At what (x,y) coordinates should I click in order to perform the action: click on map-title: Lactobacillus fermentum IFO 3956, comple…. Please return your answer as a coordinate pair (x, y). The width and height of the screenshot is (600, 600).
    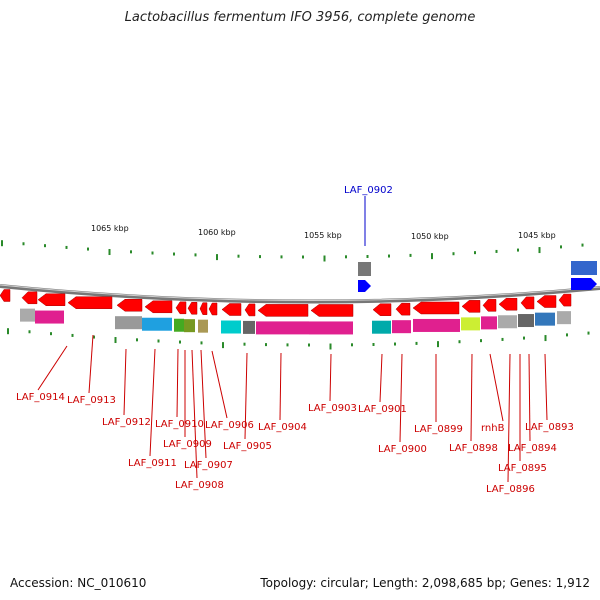
    Looking at the image, I should click on (300, 17).